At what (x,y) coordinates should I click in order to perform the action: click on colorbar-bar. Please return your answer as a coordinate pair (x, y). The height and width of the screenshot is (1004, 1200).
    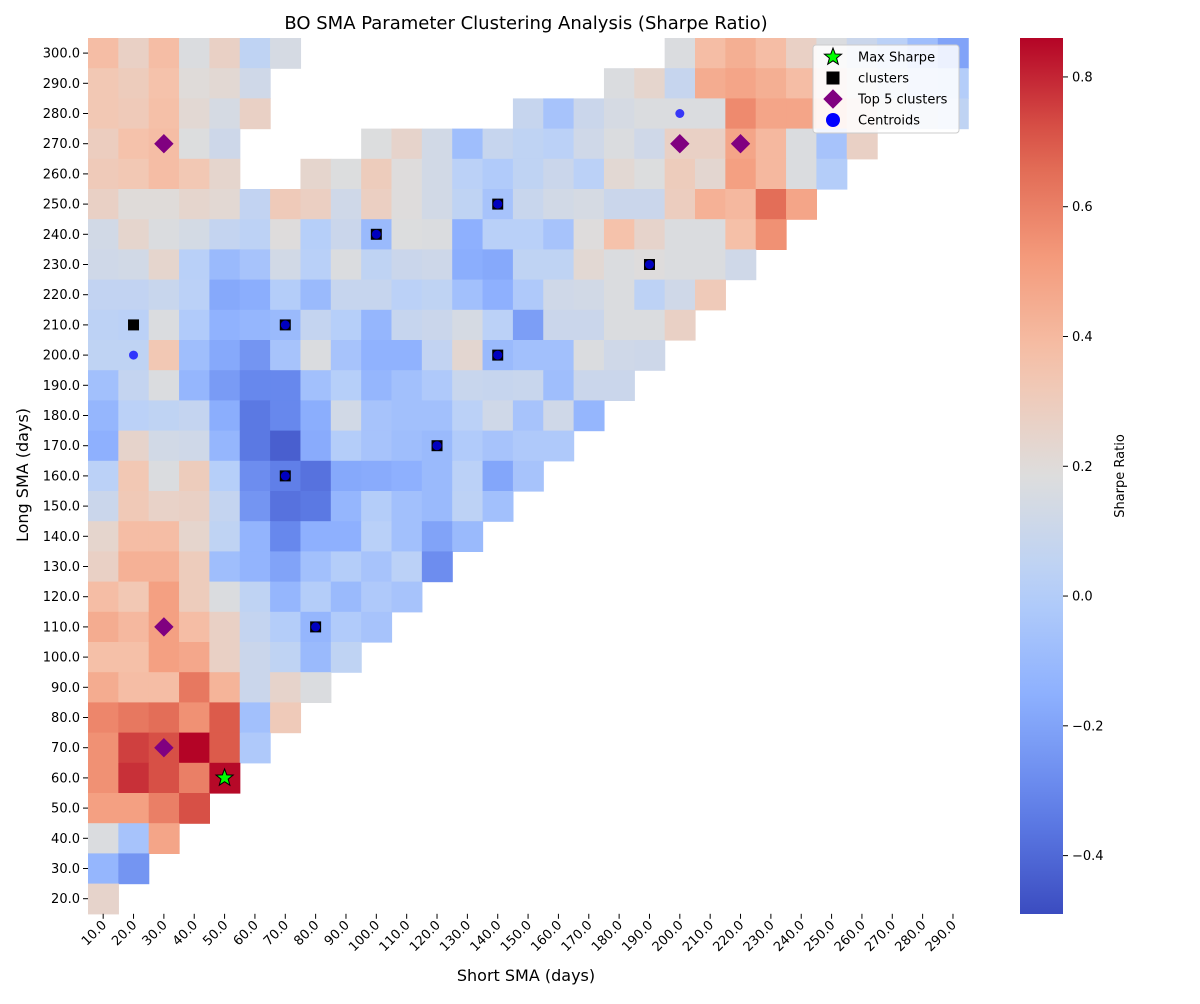
    Looking at the image, I should click on (1041, 476).